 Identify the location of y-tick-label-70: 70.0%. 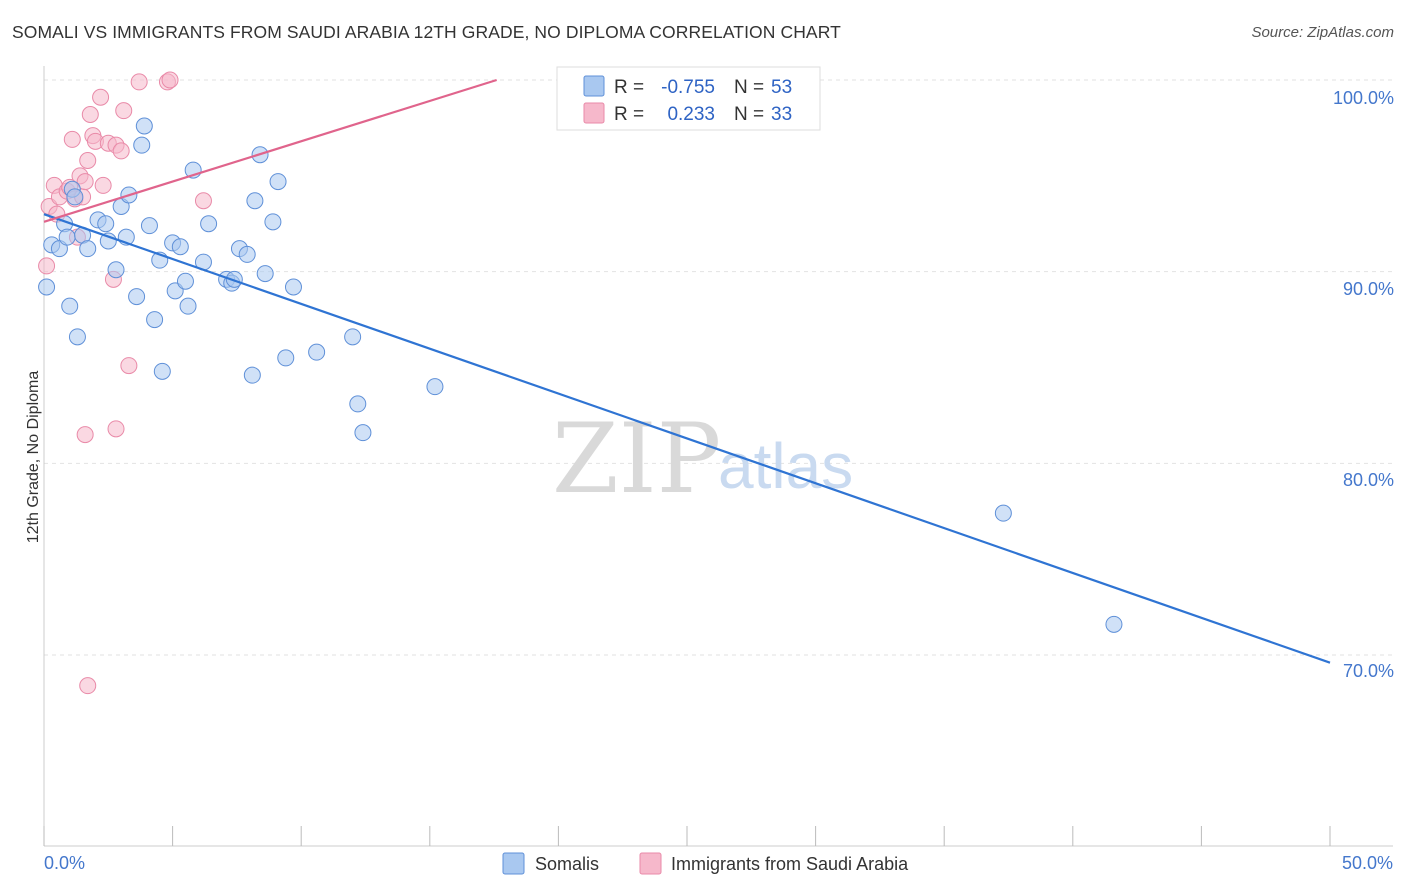
(1368, 671).